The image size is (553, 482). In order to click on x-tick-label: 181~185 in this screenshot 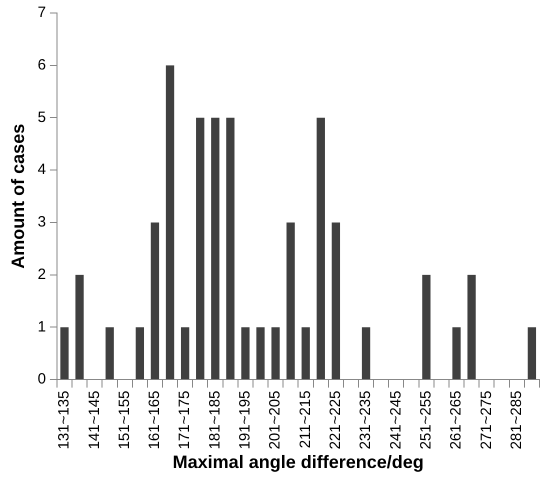, I will do `click(215, 420)`.